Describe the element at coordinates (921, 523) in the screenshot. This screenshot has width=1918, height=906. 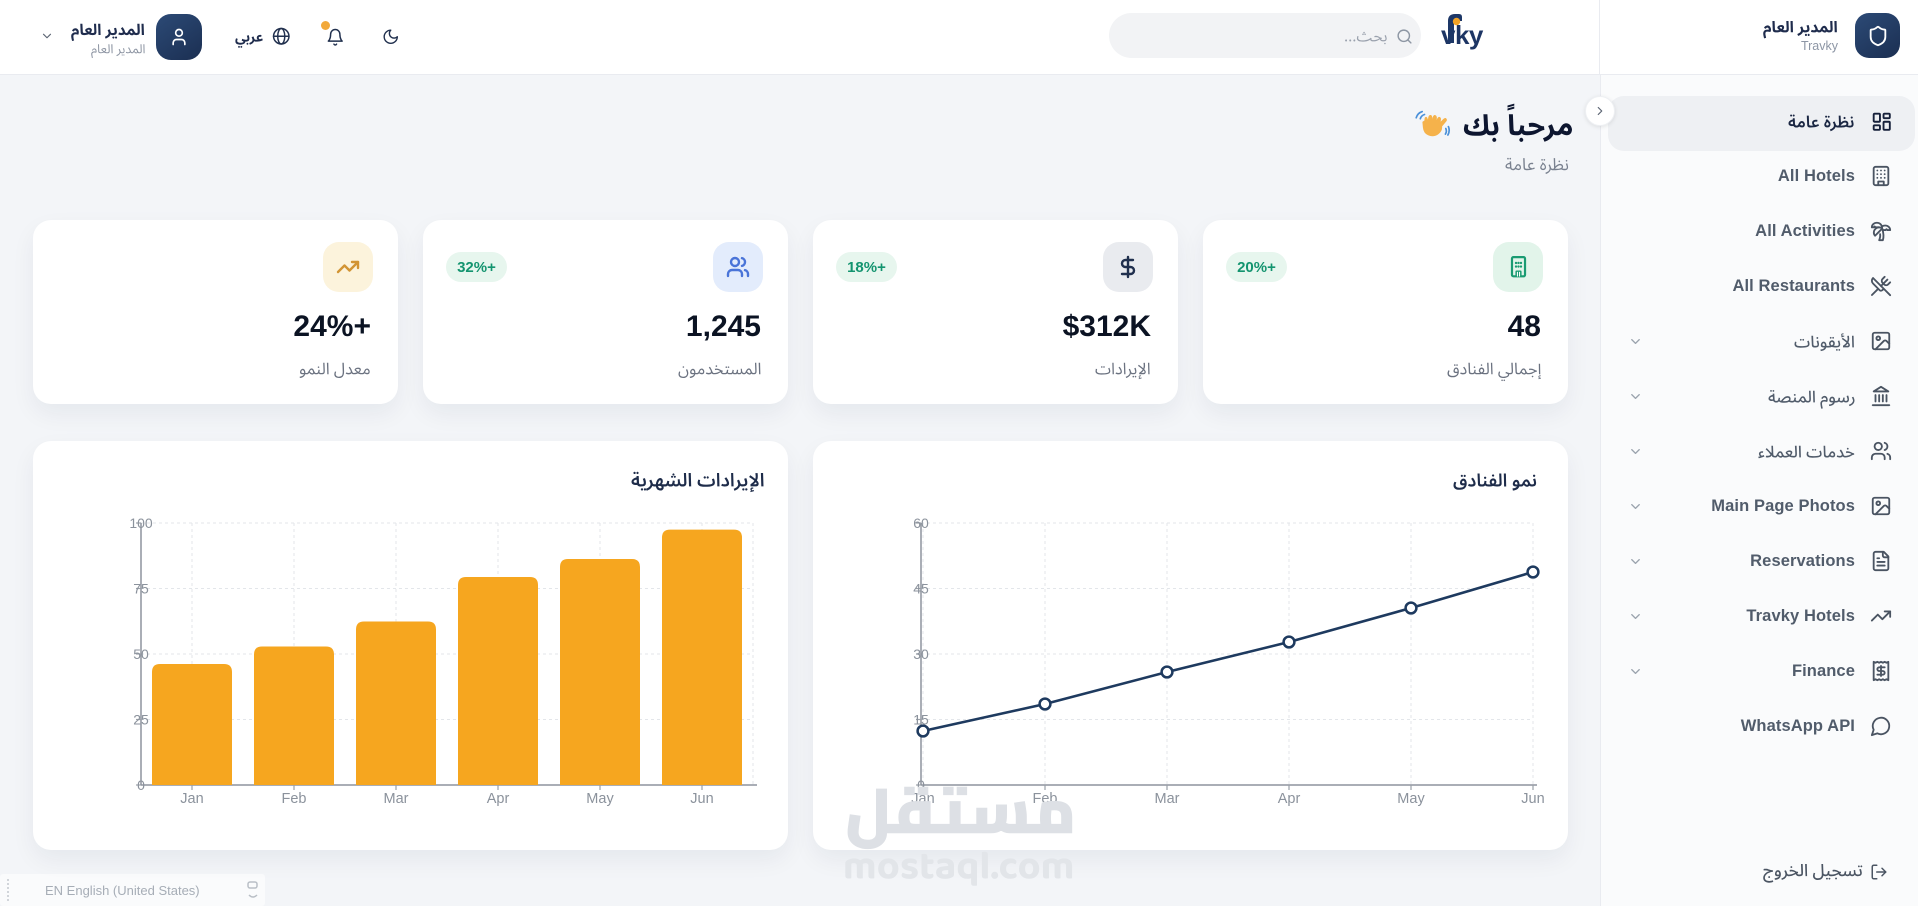
I see `svg-text: 60` at that location.